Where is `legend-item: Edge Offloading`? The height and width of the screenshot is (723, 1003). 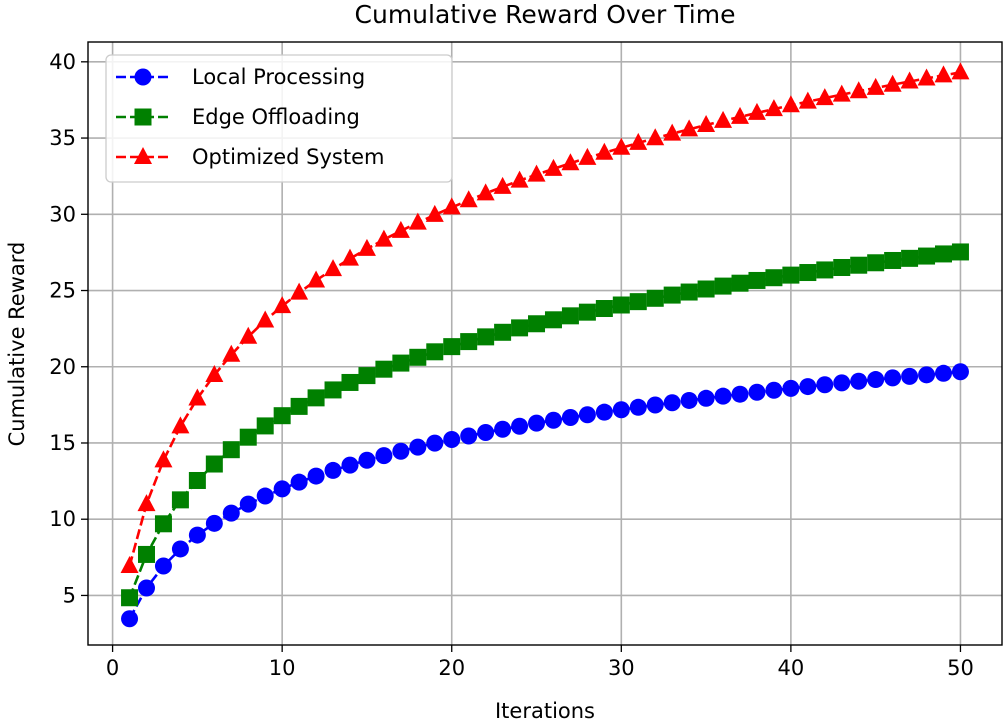 legend-item: Edge Offloading is located at coordinates (238, 117).